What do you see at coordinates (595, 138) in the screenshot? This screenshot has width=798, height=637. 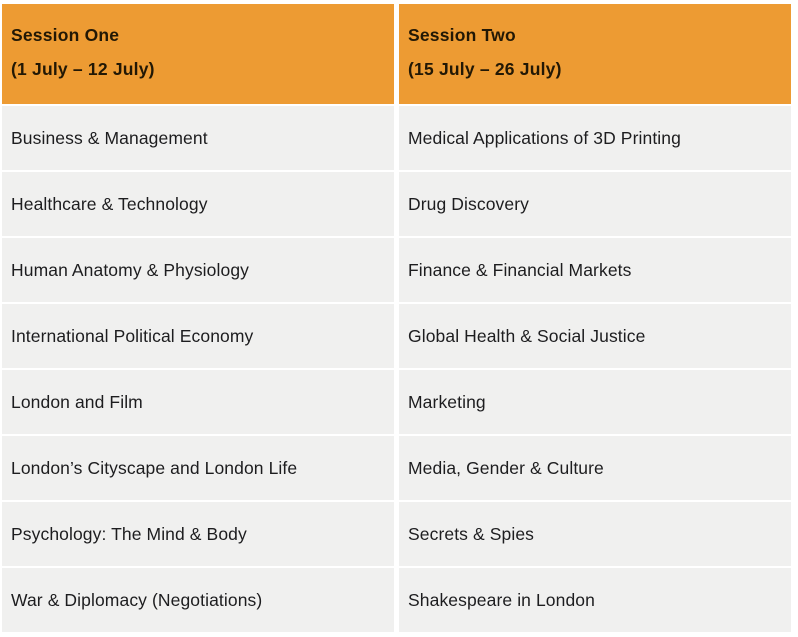 I see `session-two-course: Medical Applications of 3D Printing` at bounding box center [595, 138].